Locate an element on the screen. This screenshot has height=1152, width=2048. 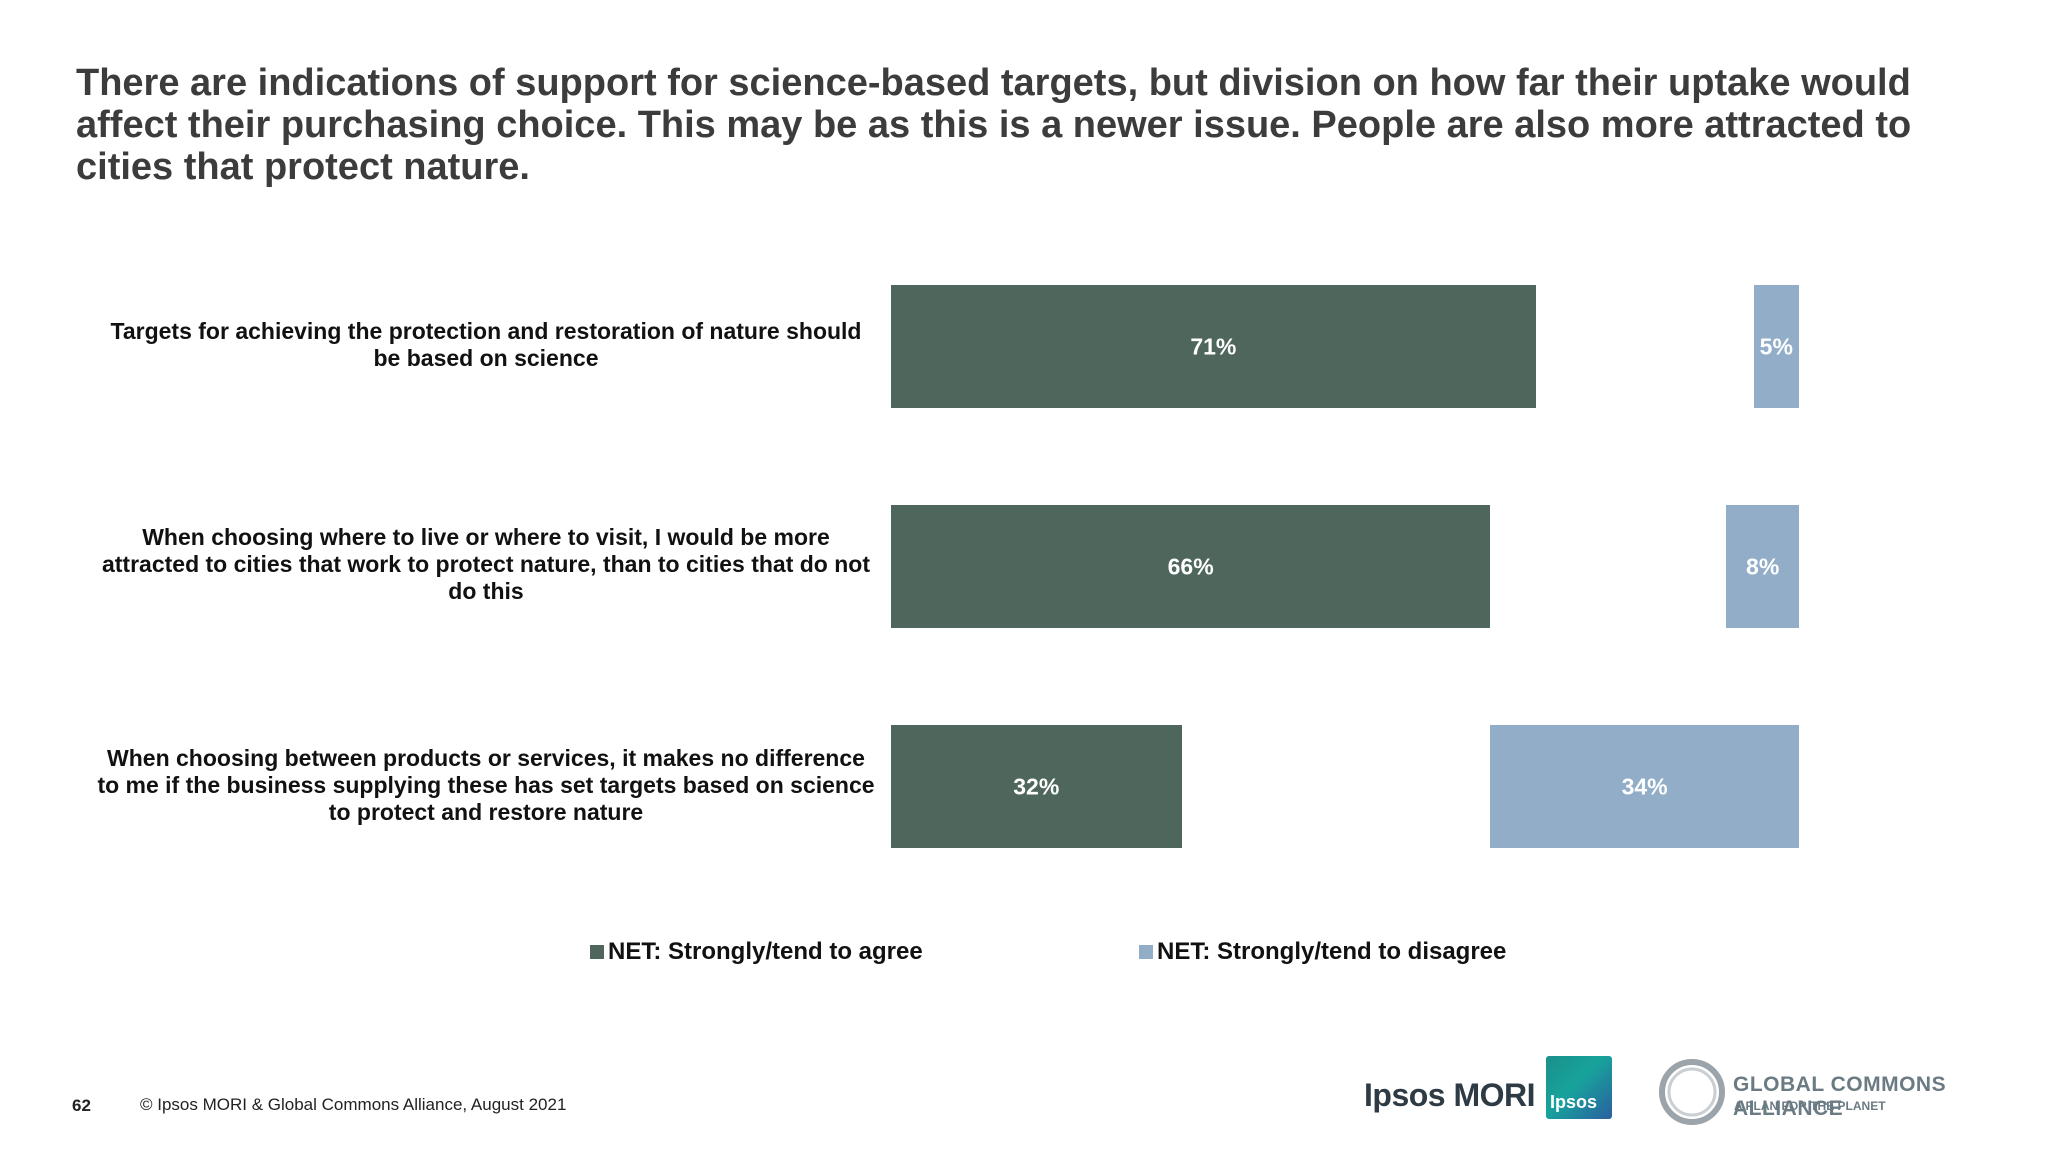
legend-swatch-agree is located at coordinates (597, 952).